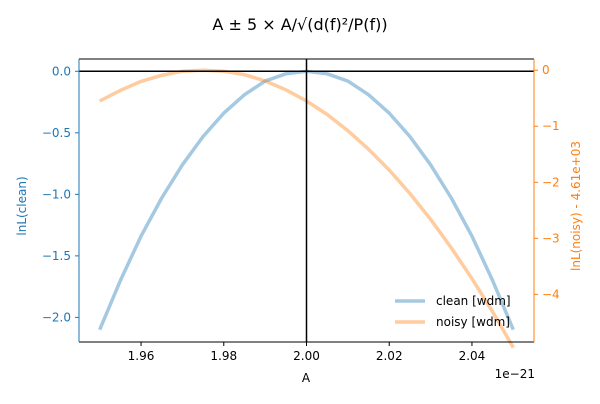  I want to click on left-y-tick-label: −0.5, so click(56, 133).